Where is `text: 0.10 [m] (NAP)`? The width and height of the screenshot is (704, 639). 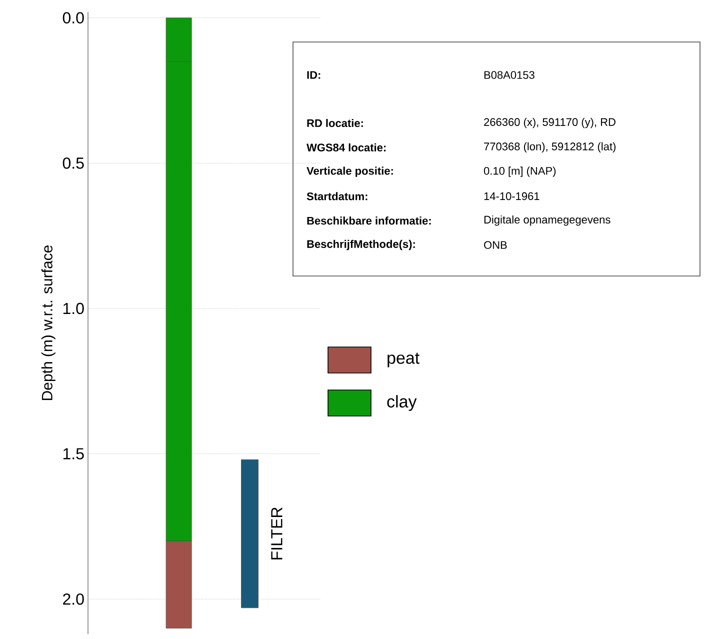 text: 0.10 [m] (NAP) is located at coordinates (520, 171).